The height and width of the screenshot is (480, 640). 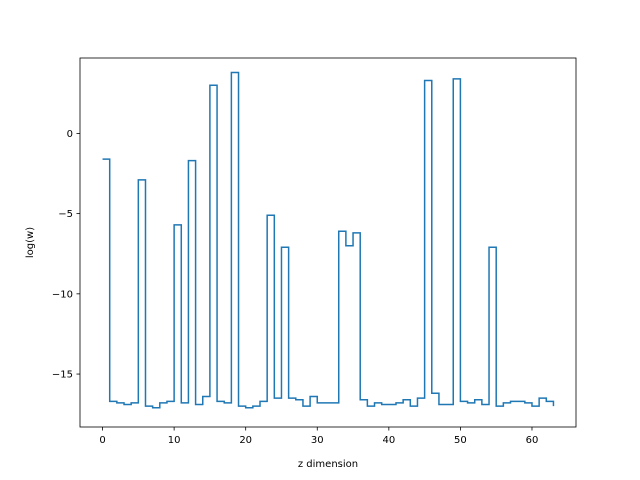 I want to click on x-tick-label: 0, so click(x=102, y=440).